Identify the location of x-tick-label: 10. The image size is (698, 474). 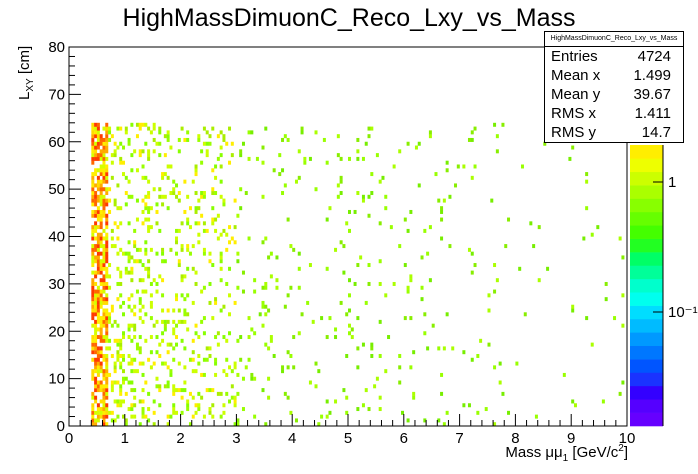
(627, 438).